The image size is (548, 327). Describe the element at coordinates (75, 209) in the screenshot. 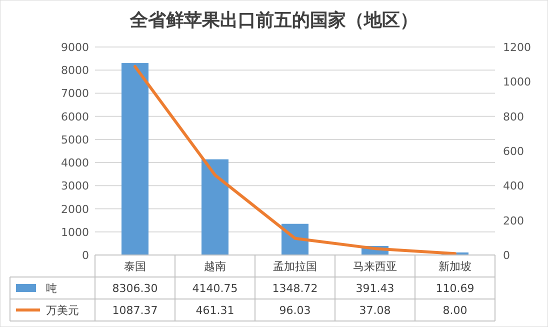

I see `y-tick-label: 2000` at that location.